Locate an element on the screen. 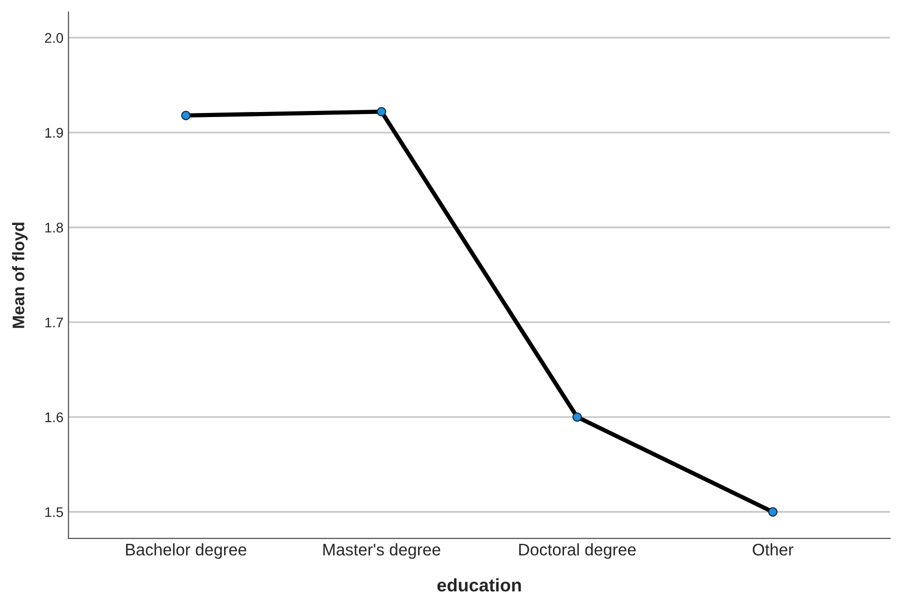  y-tick-label: 1.5 is located at coordinates (54, 512).